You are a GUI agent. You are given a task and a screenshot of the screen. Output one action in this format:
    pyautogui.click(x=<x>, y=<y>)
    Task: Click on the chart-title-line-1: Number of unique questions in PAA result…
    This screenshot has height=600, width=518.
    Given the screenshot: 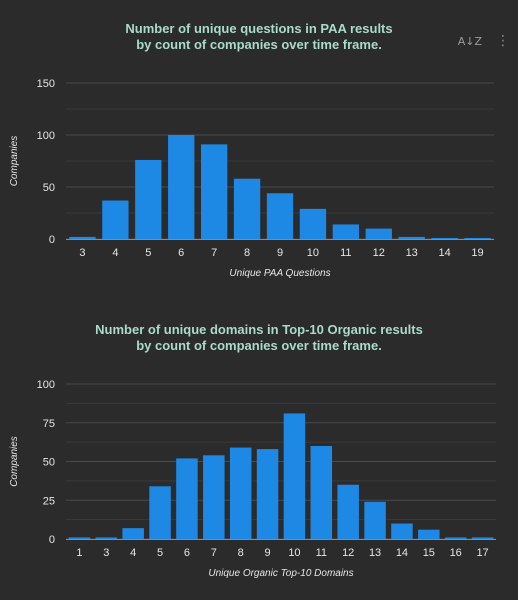 What is the action you would take?
    pyautogui.click(x=259, y=28)
    